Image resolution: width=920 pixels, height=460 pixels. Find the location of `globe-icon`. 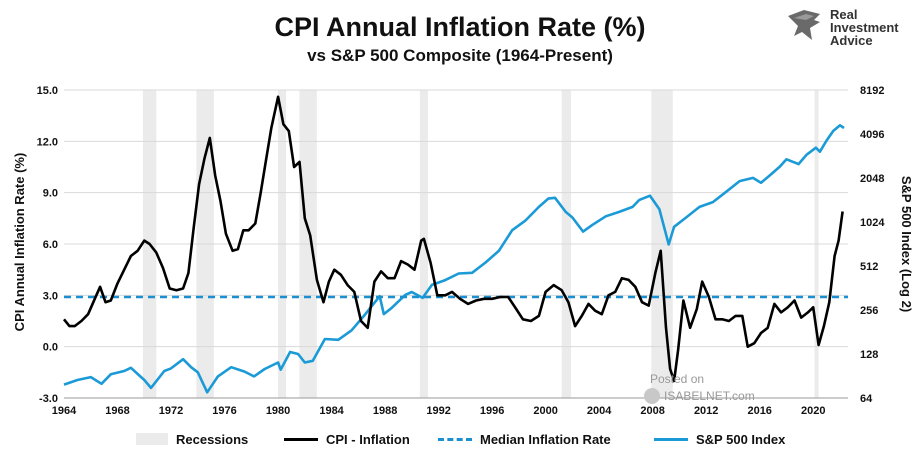

globe-icon is located at coordinates (652, 396).